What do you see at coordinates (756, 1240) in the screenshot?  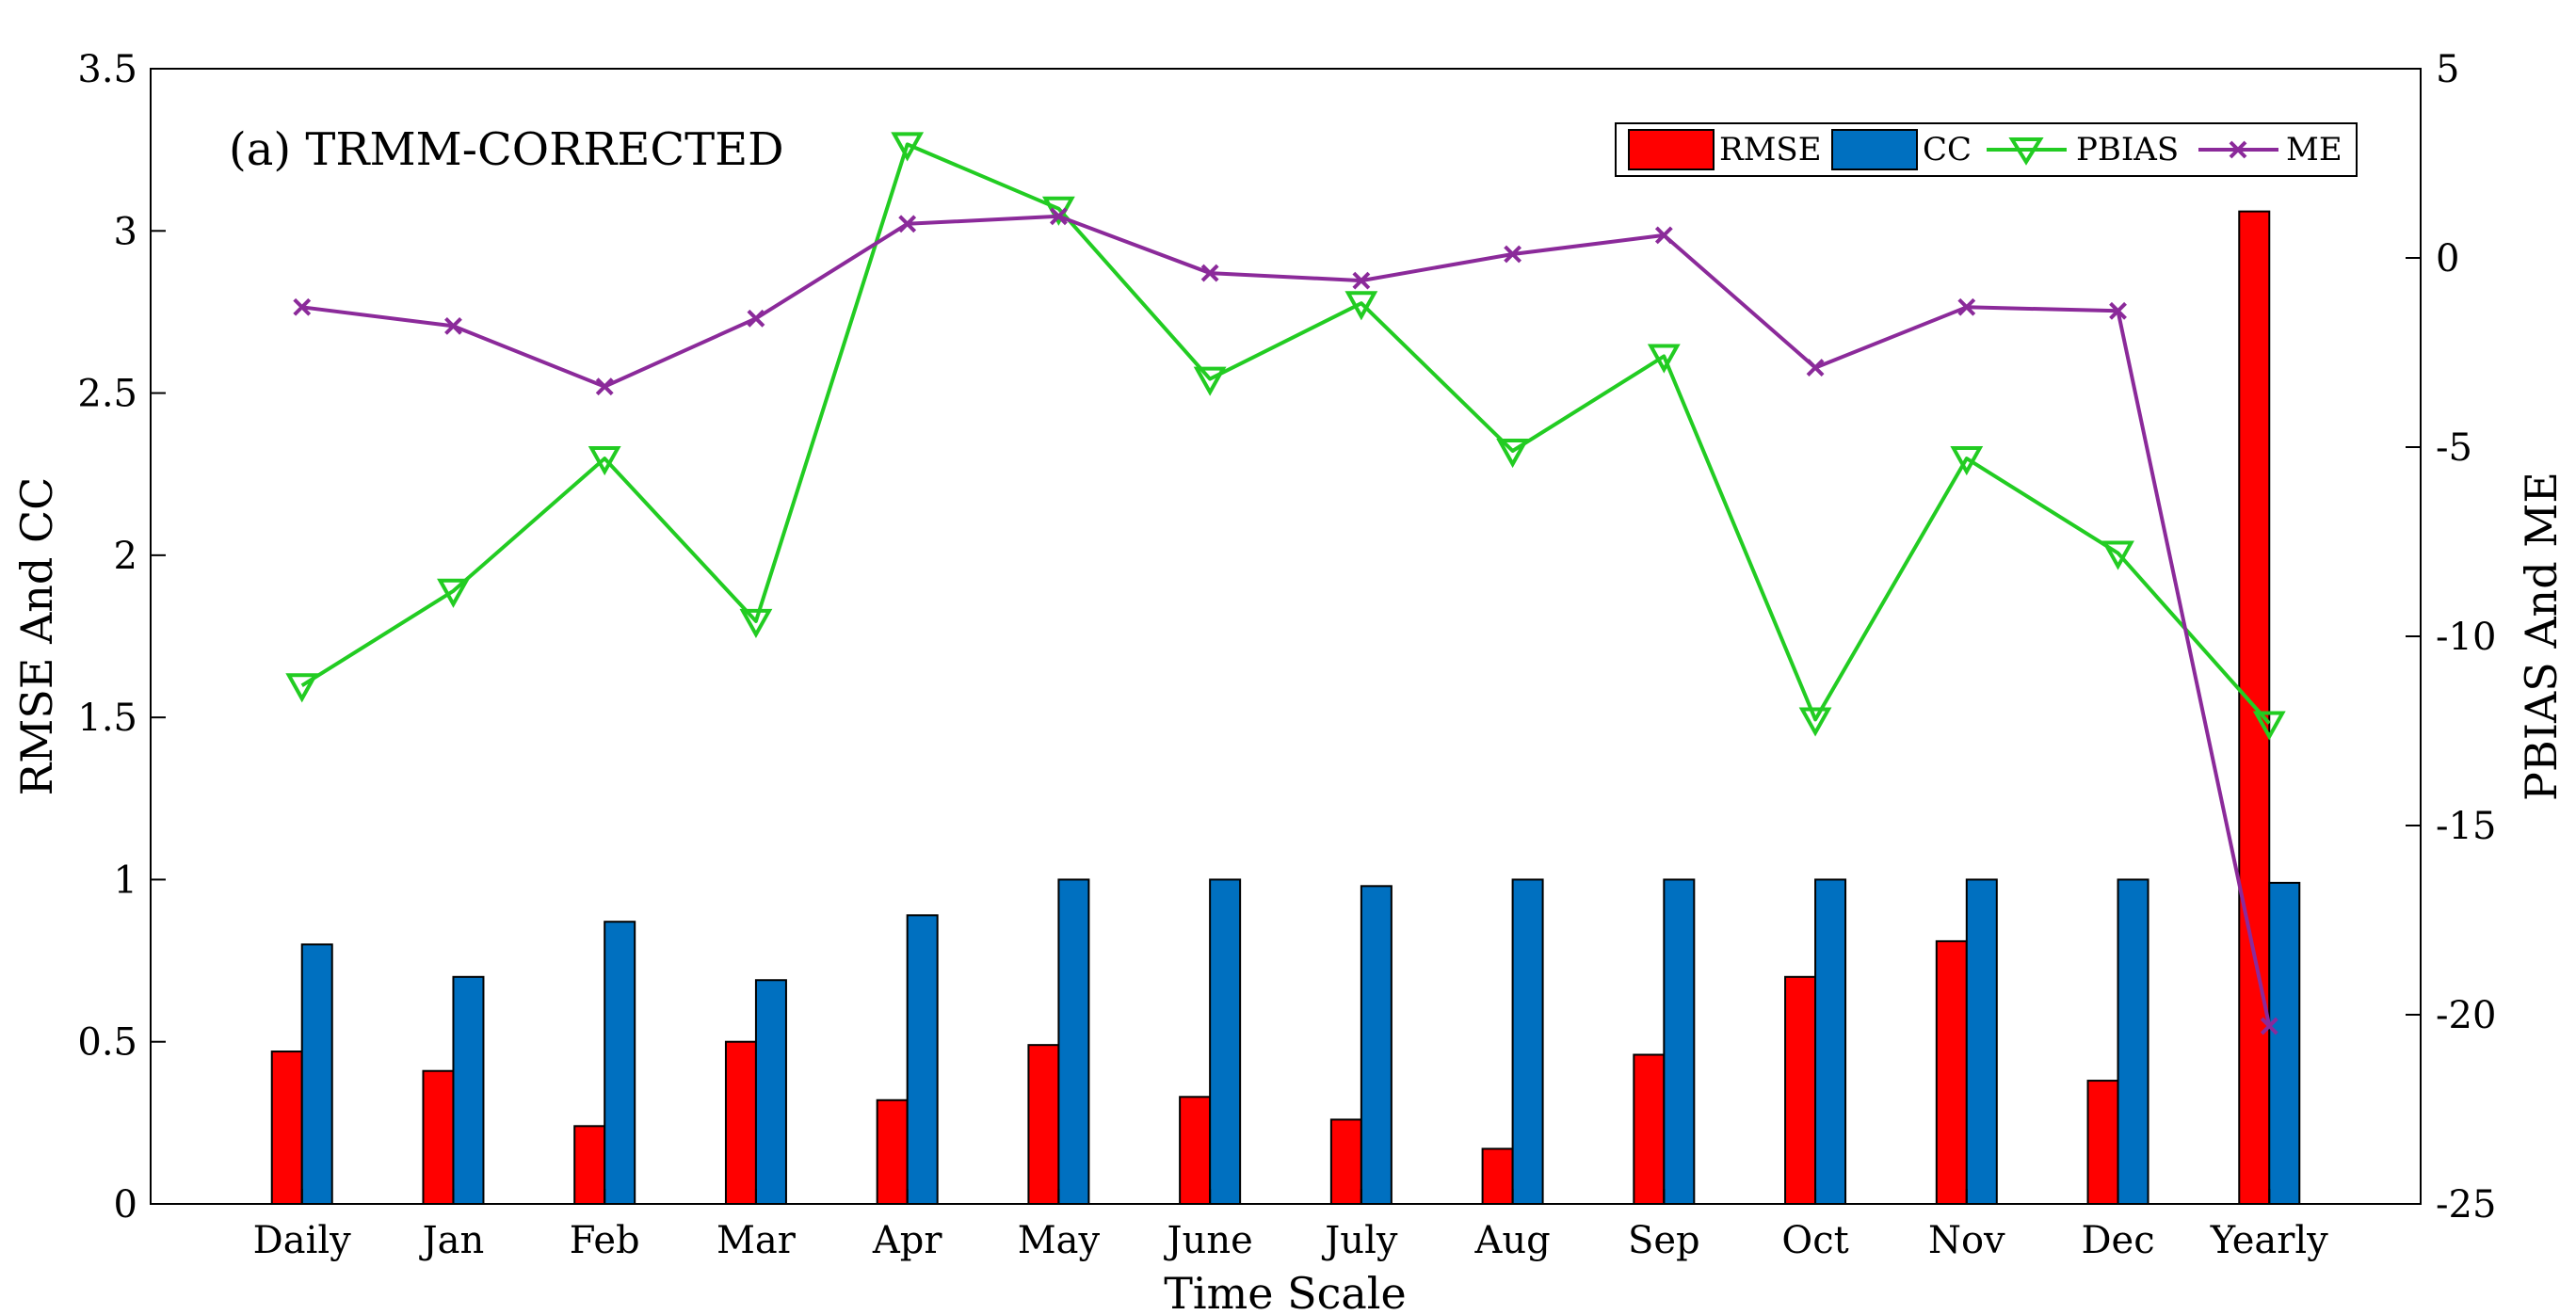 I see `x-tick-label: Mar` at bounding box center [756, 1240].